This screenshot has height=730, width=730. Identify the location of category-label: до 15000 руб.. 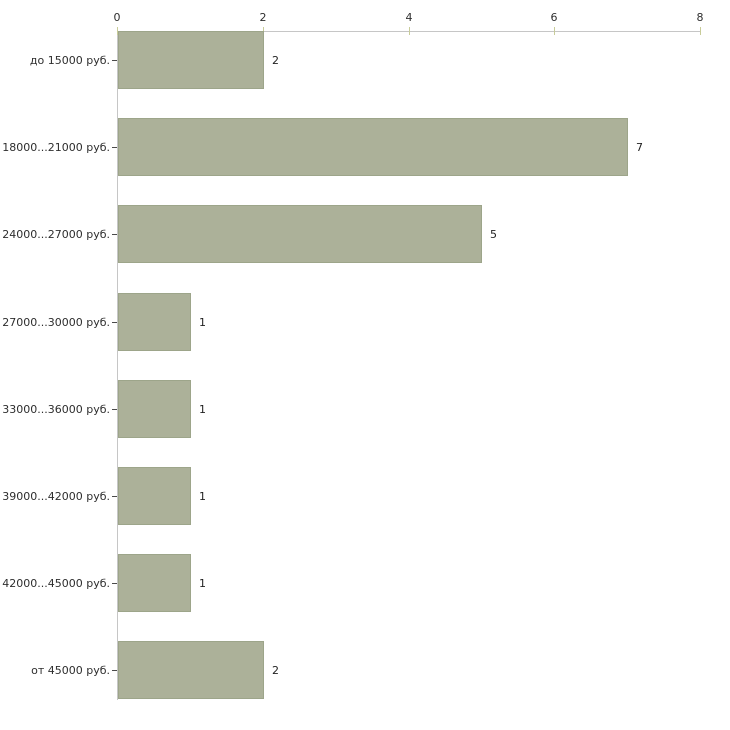
(69, 60).